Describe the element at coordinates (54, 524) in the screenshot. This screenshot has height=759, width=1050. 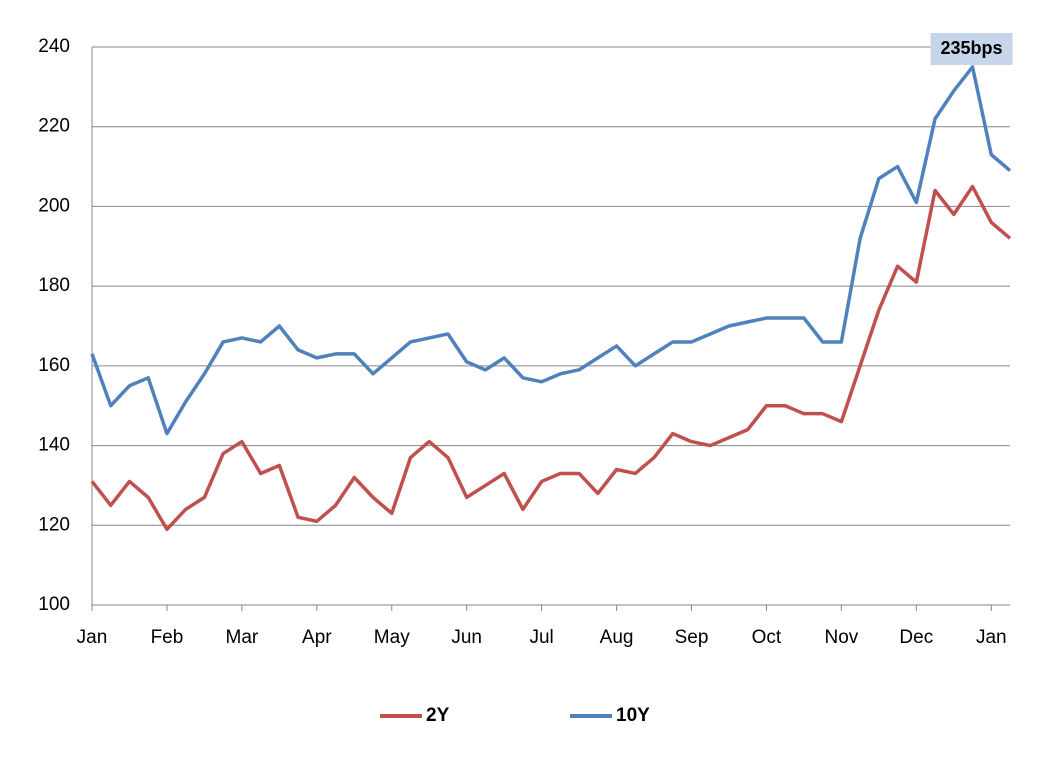
I see `y-tick-label: 120` at that location.